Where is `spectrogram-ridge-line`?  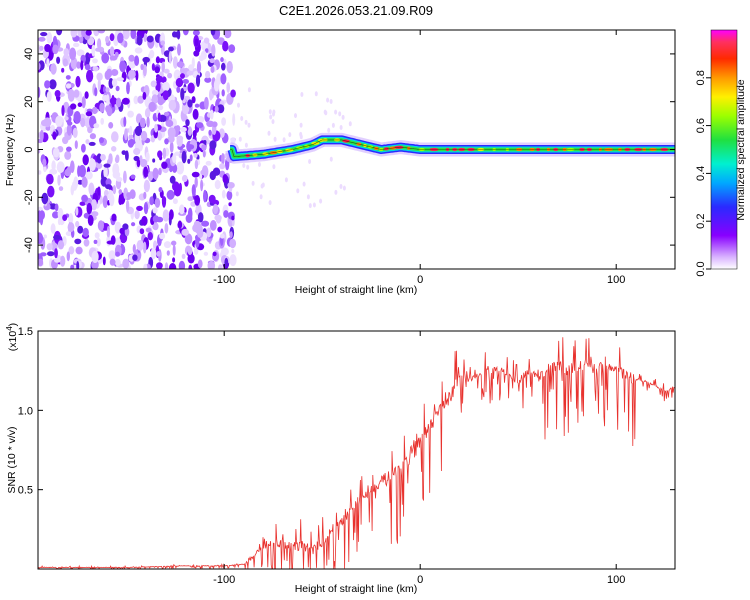 spectrogram-ridge-line is located at coordinates (452, 148).